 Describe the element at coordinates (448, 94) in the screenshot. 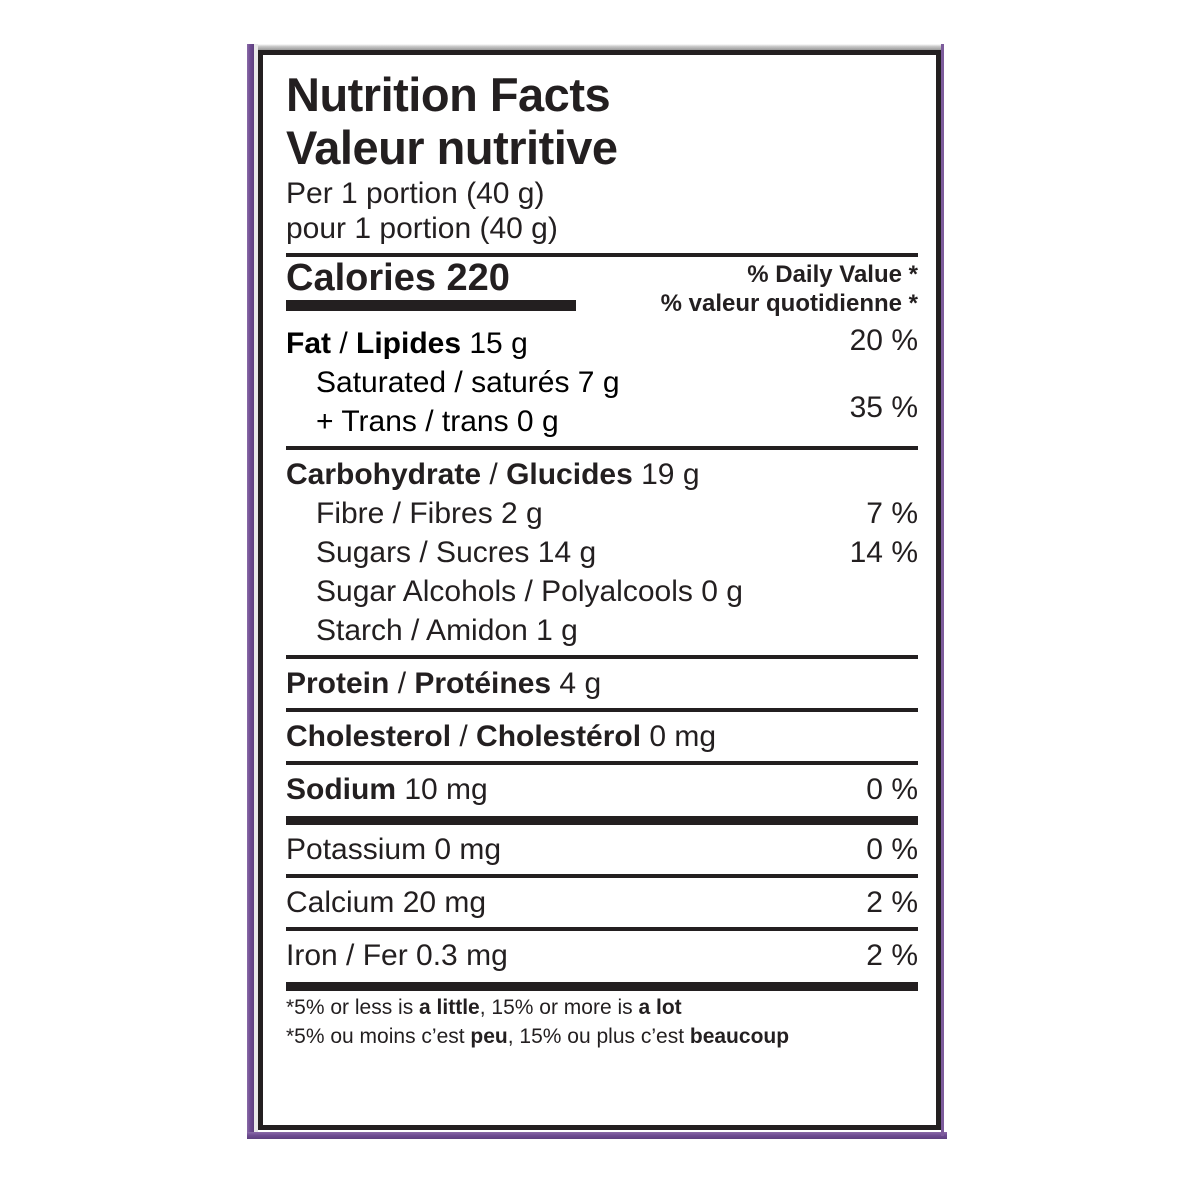

I see `label-title-english: Nutrition Facts` at that location.